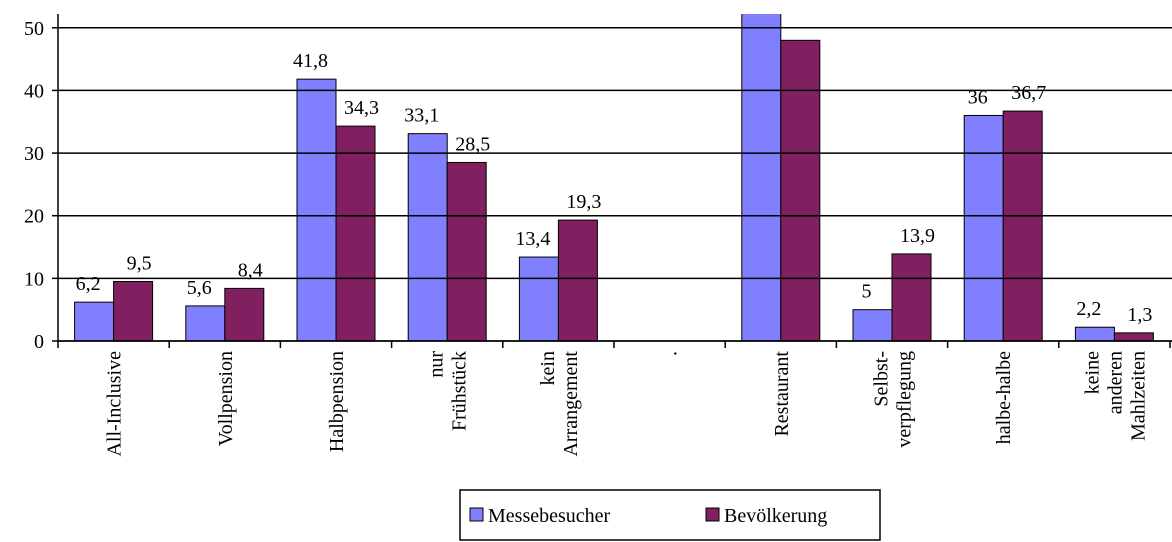 This screenshot has width=1172, height=542. I want to click on value-label: 36, so click(978, 97).